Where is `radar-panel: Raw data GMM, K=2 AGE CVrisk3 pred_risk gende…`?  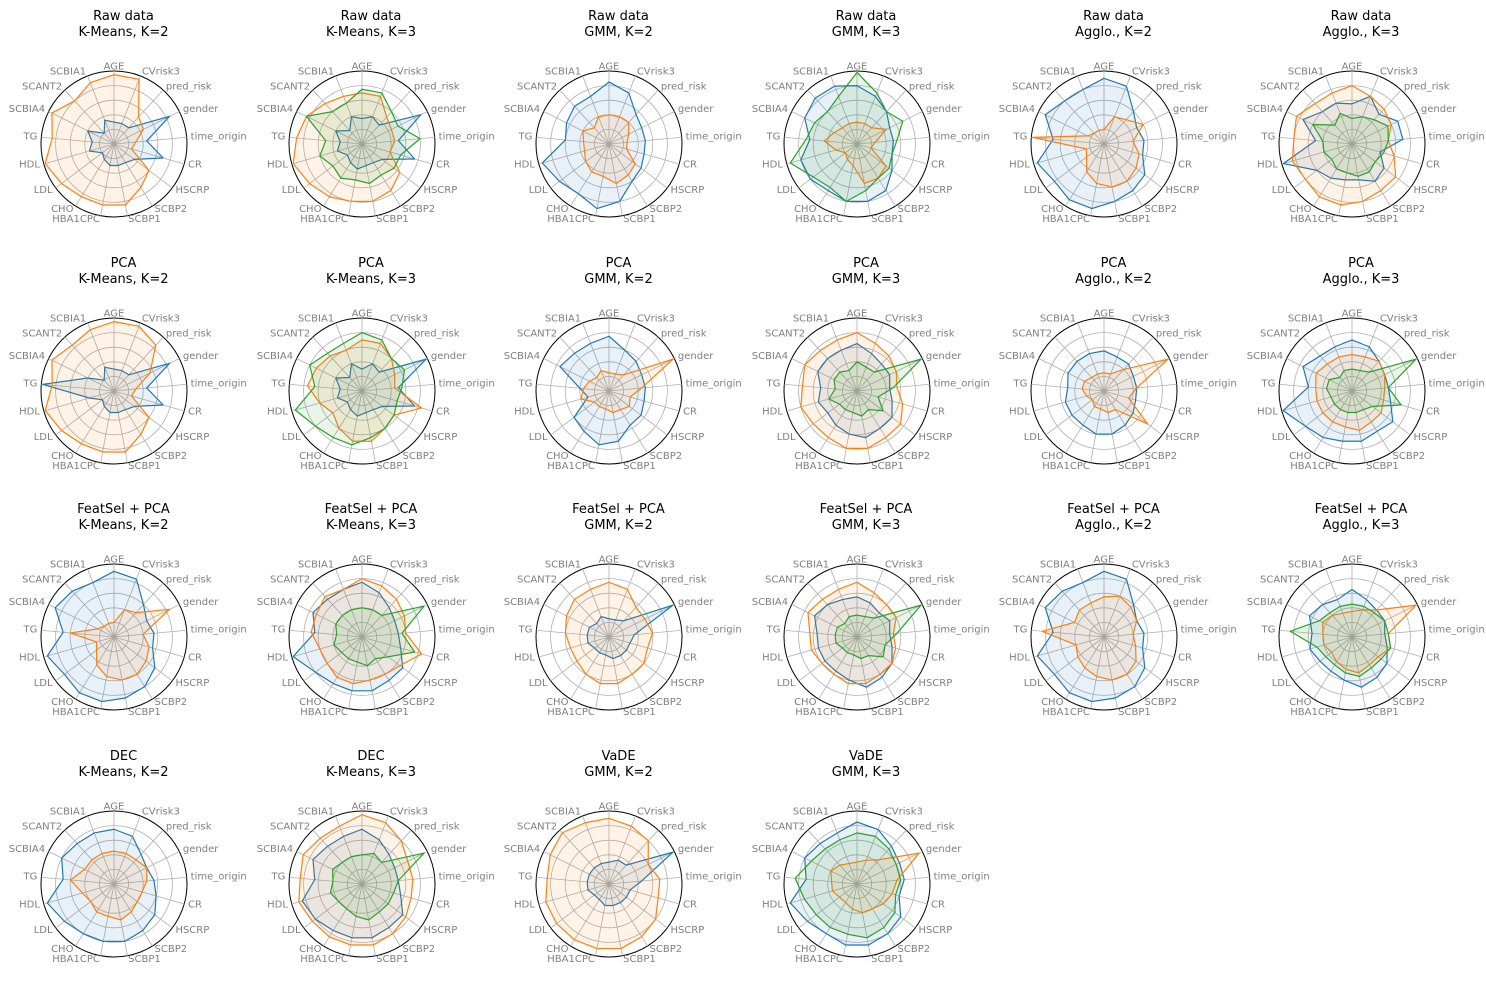
radar-panel: Raw data GMM, K=2 AGE CVrisk3 pred_risk gende… is located at coordinates (618, 123).